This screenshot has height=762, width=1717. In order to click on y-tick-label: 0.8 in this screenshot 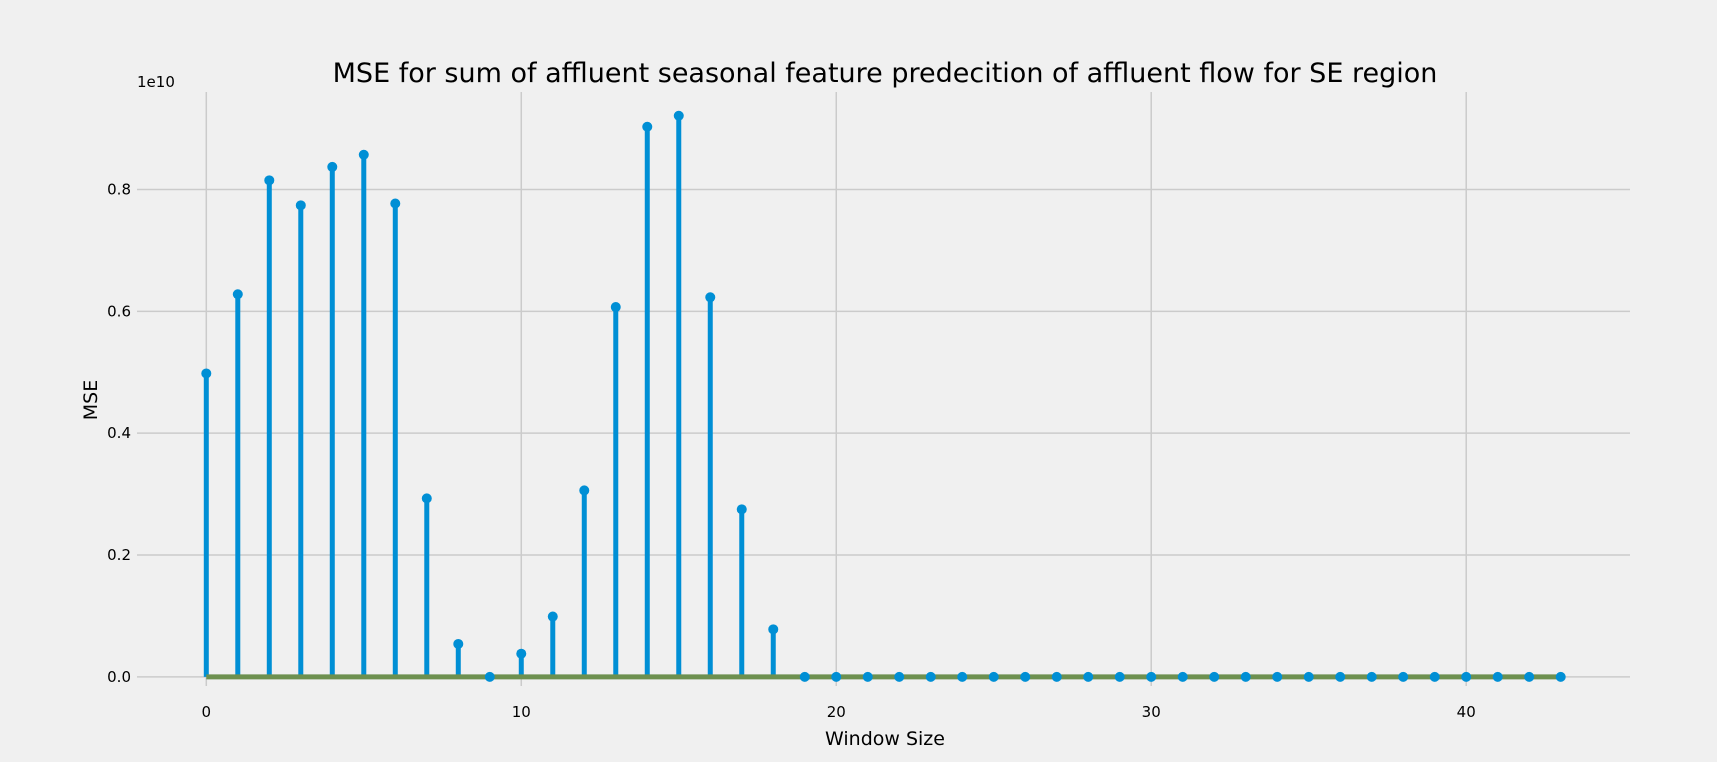, I will do `click(119, 189)`.